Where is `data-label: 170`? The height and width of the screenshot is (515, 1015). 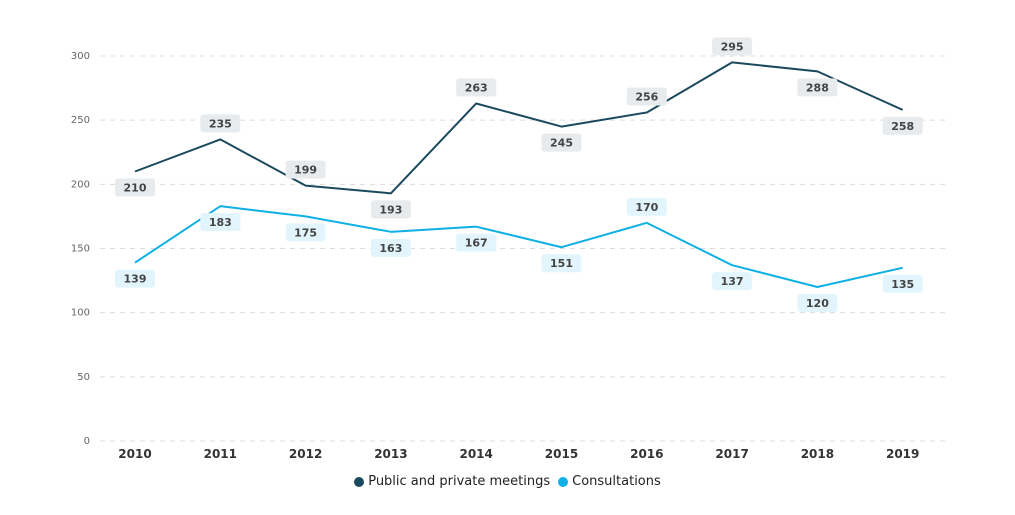
data-label: 170 is located at coordinates (646, 207).